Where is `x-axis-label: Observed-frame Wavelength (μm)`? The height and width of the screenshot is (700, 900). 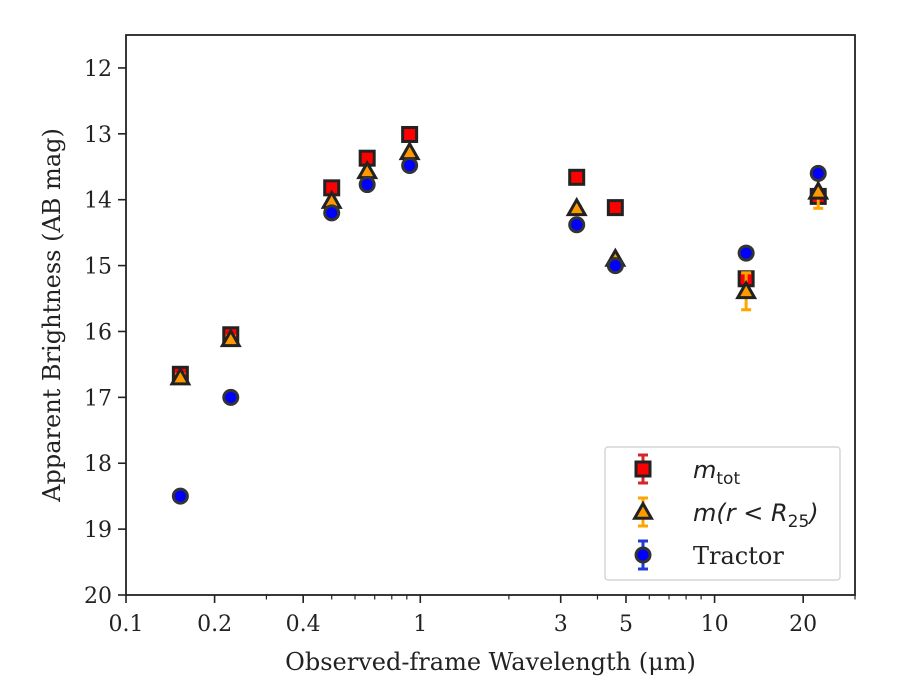 x-axis-label: Observed-frame Wavelength (μm) is located at coordinates (490, 662).